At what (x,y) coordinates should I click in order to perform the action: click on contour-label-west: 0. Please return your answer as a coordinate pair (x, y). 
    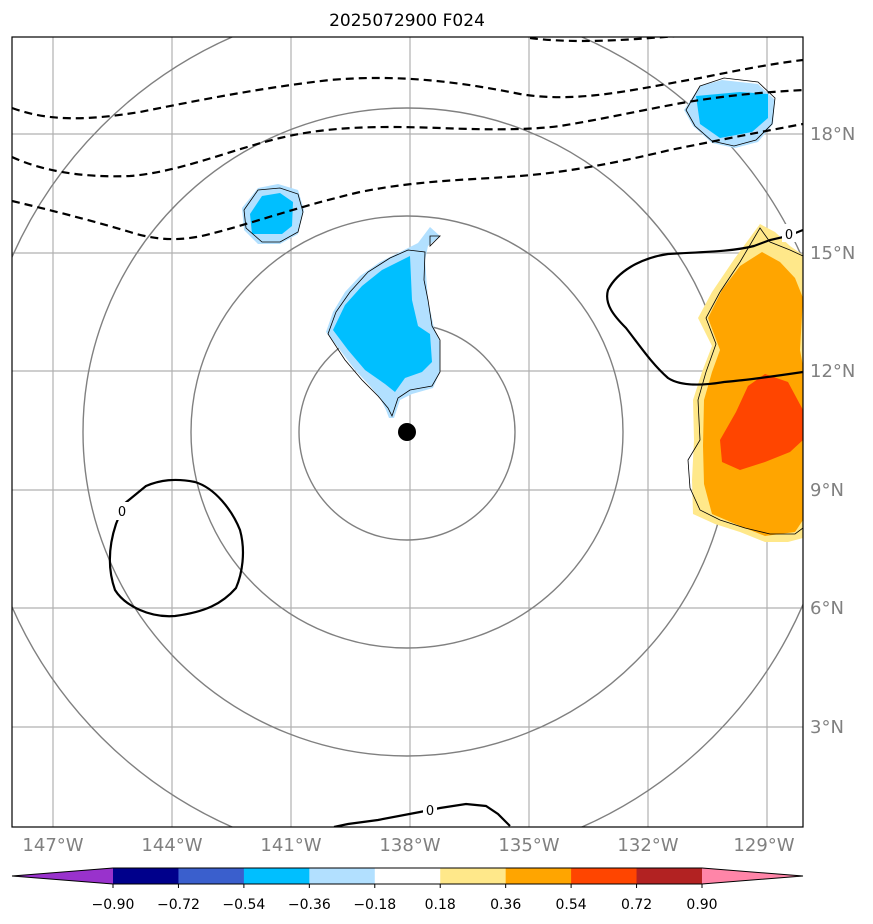
    Looking at the image, I should click on (122, 512).